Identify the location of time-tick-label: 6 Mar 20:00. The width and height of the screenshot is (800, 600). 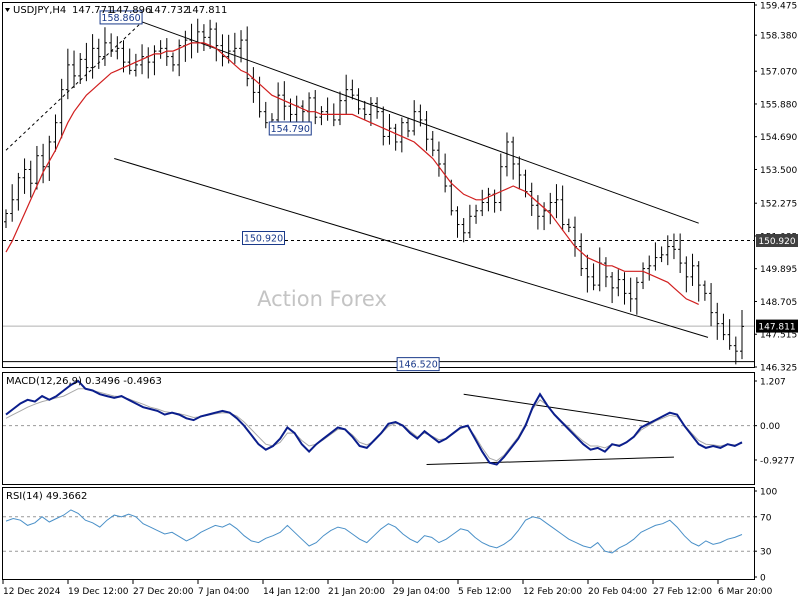
(745, 592).